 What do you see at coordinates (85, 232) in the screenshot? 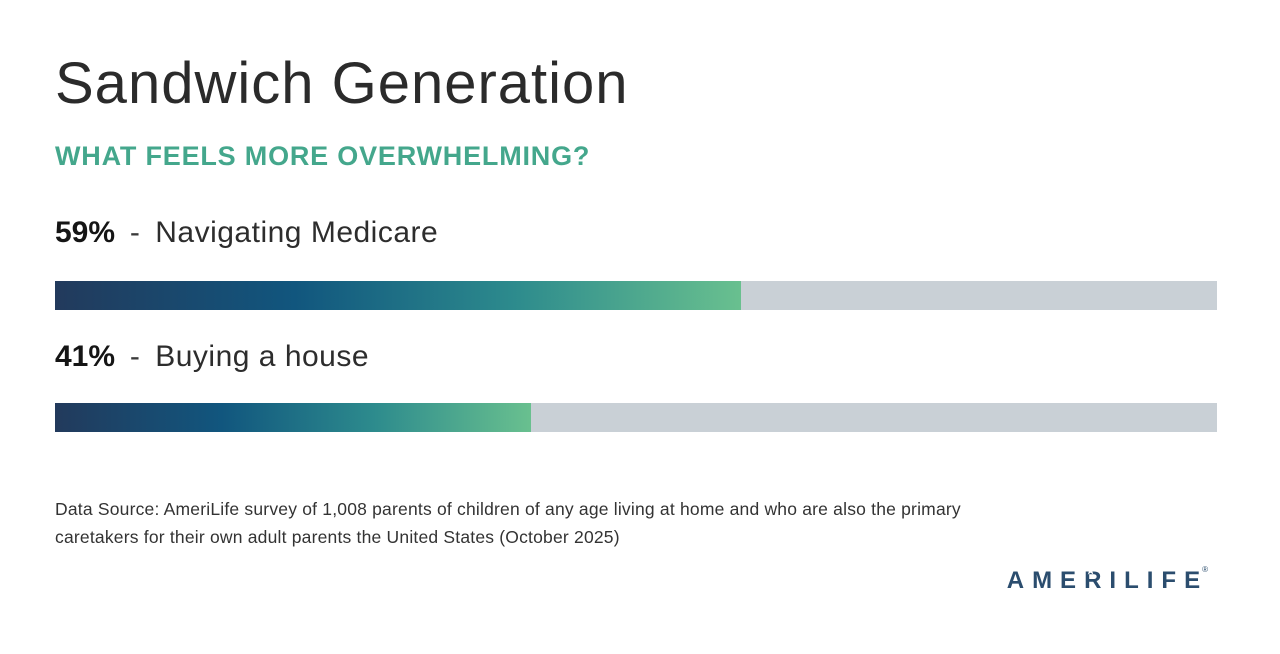
I see `bar-percent: 59%` at bounding box center [85, 232].